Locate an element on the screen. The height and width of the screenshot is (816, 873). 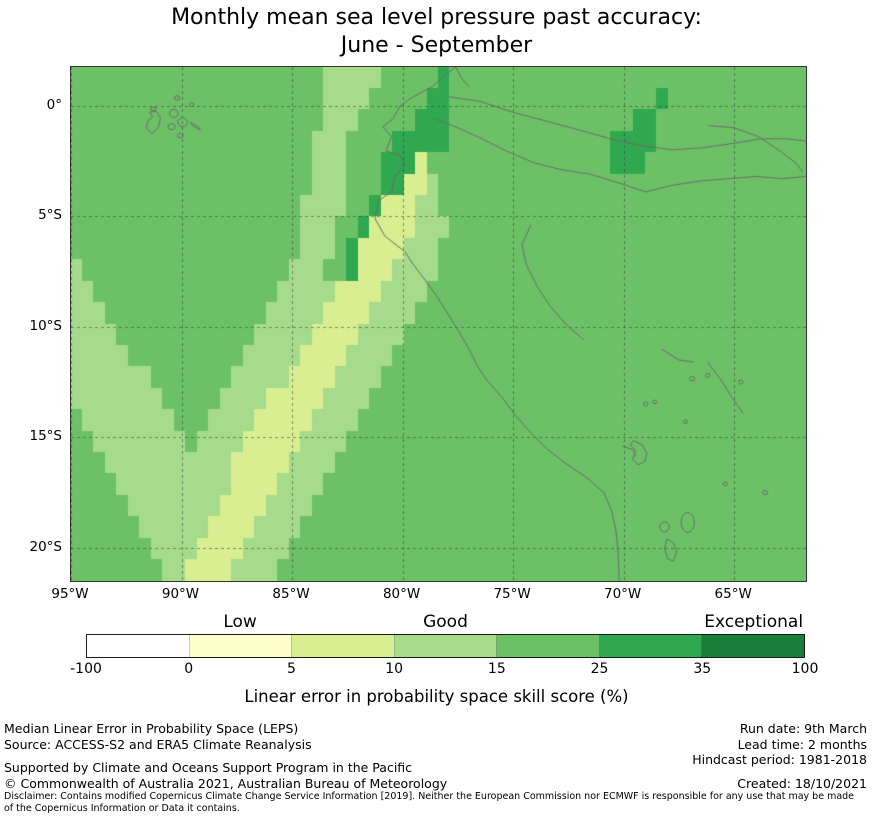
x-tick-label: 85°W is located at coordinates (291, 594).